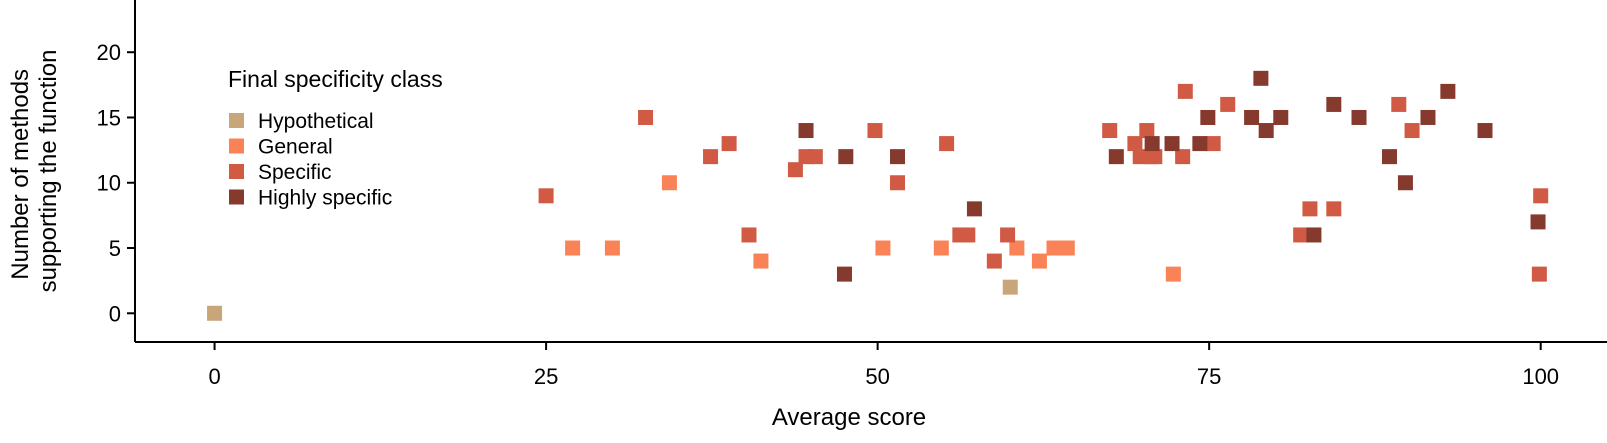 The image size is (1607, 443). What do you see at coordinates (877, 376) in the screenshot?
I see `x-tick-label: 50` at bounding box center [877, 376].